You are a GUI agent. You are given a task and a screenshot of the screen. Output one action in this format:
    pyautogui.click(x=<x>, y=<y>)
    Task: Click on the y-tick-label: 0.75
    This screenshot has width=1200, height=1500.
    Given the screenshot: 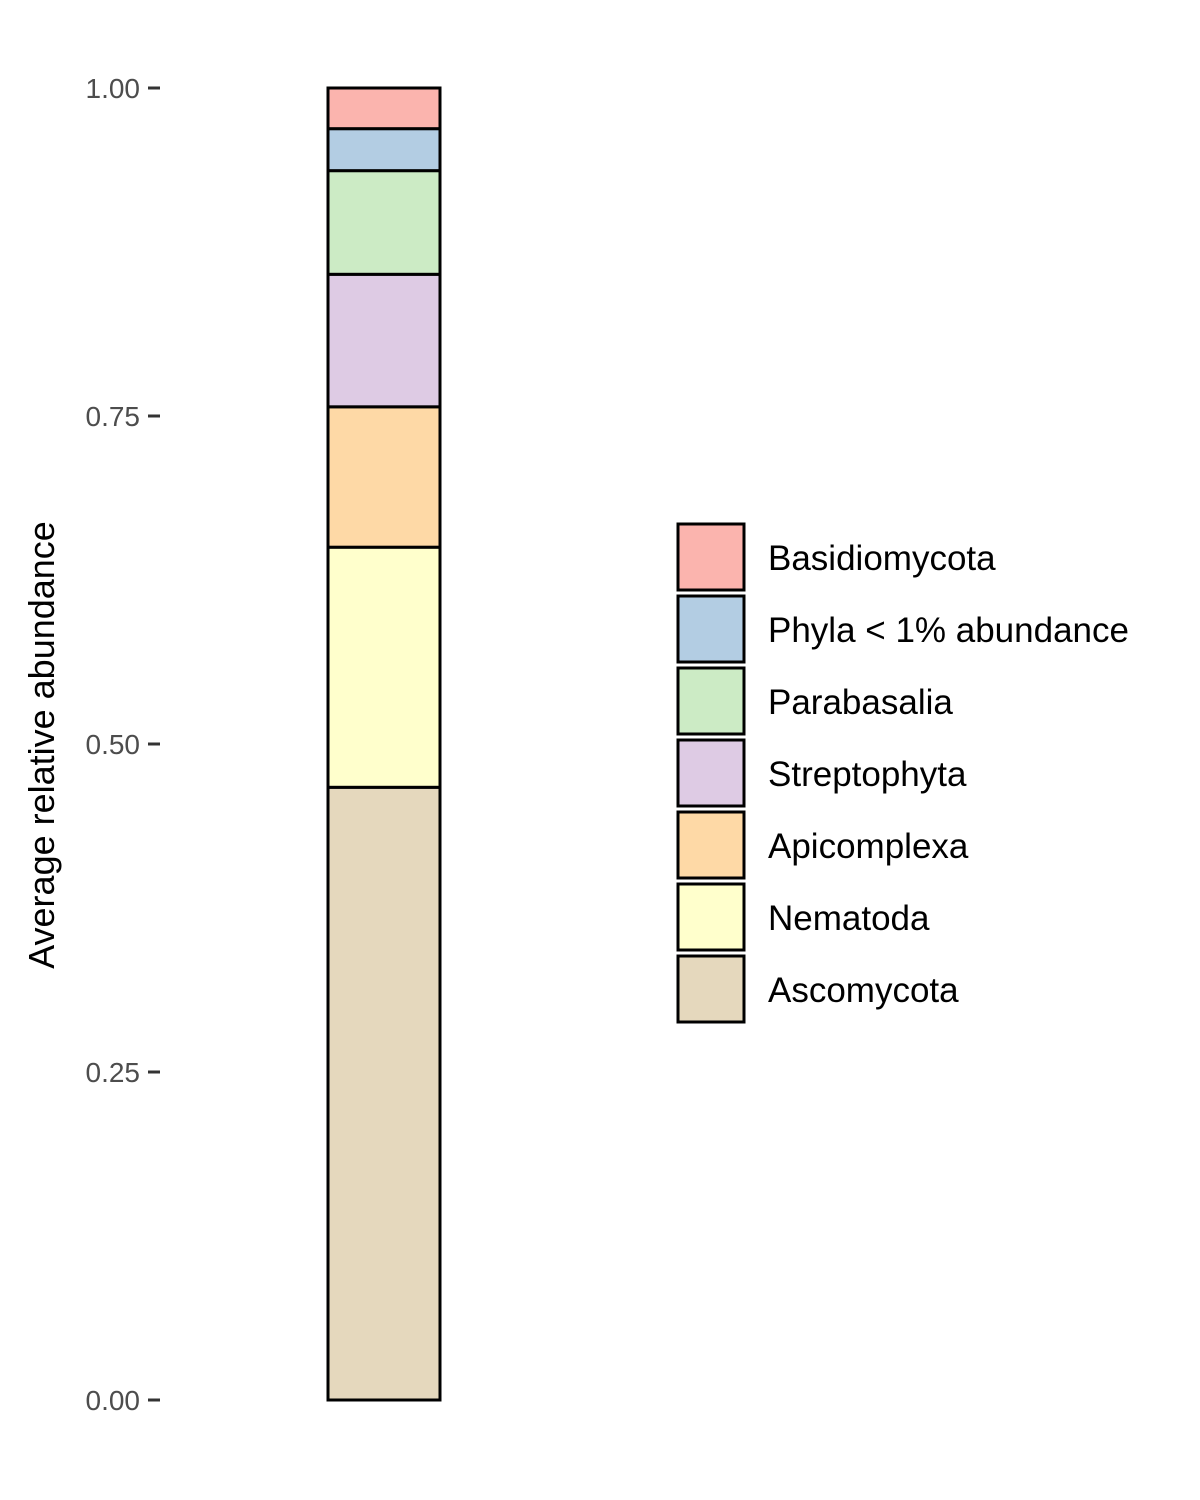 What is the action you would take?
    pyautogui.click(x=113, y=416)
    